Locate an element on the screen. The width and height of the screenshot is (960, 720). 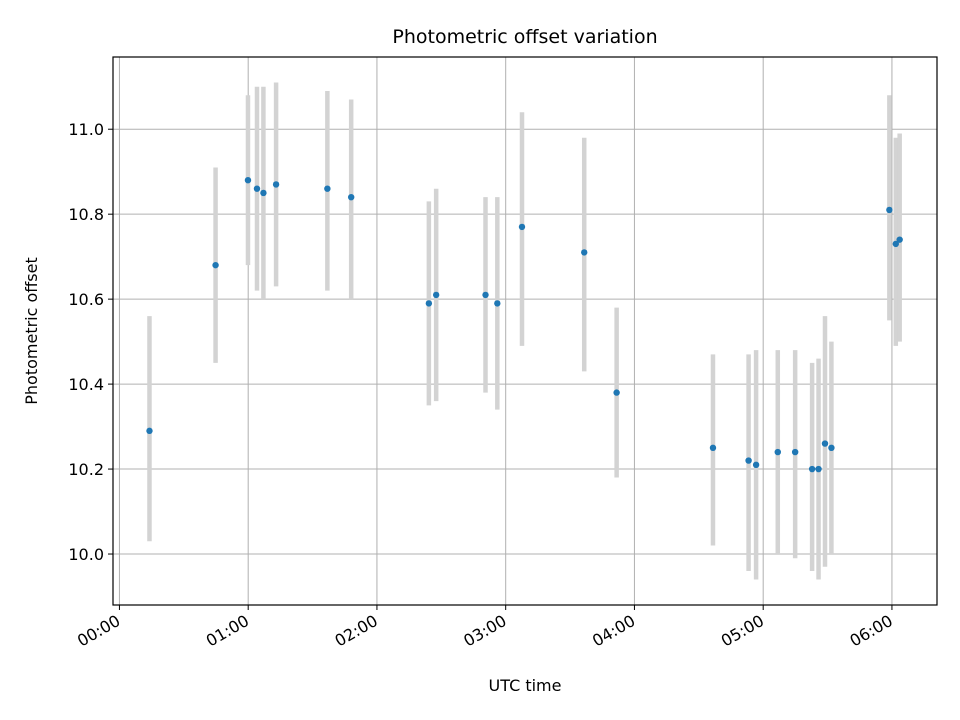
y-tick-label: 10.2 is located at coordinates (86, 469).